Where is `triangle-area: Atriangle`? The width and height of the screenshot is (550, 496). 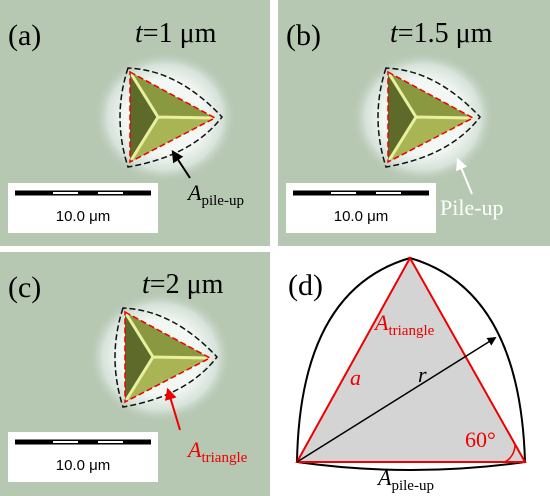 triangle-area: Atriangle is located at coordinates (404, 324).